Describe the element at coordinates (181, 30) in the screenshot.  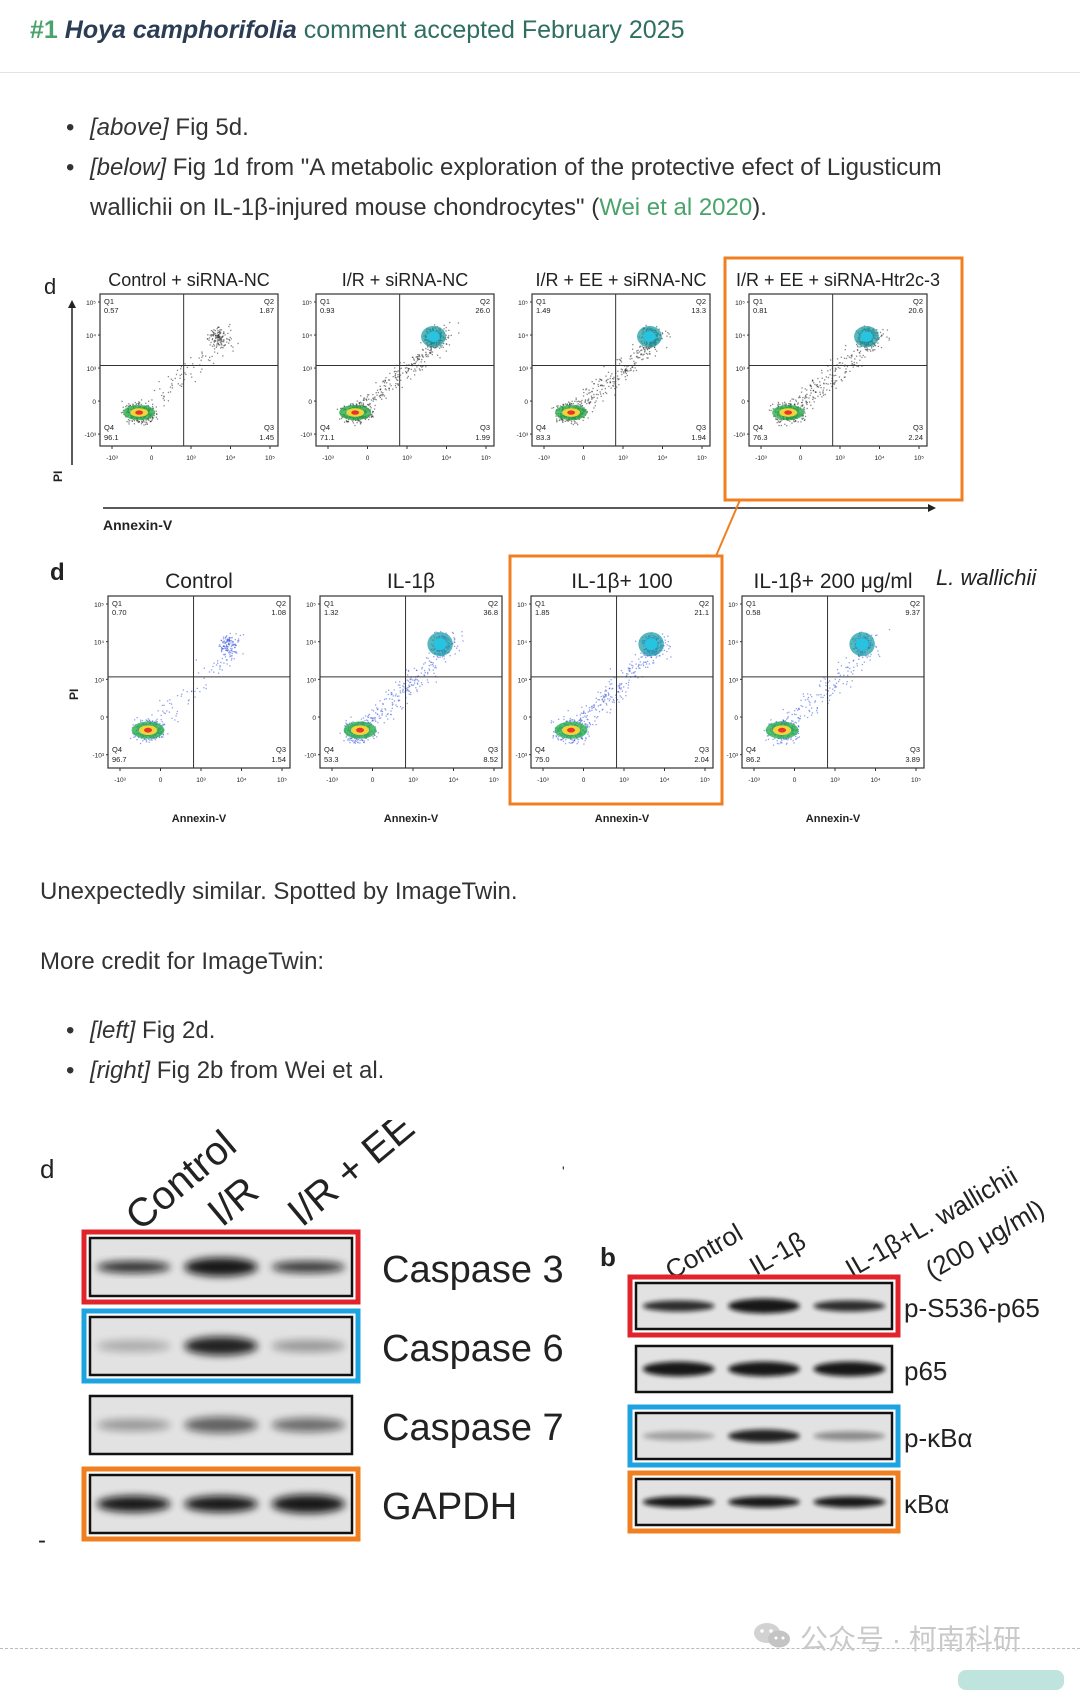
I see `species-name: Hoya camphorifolia` at that location.